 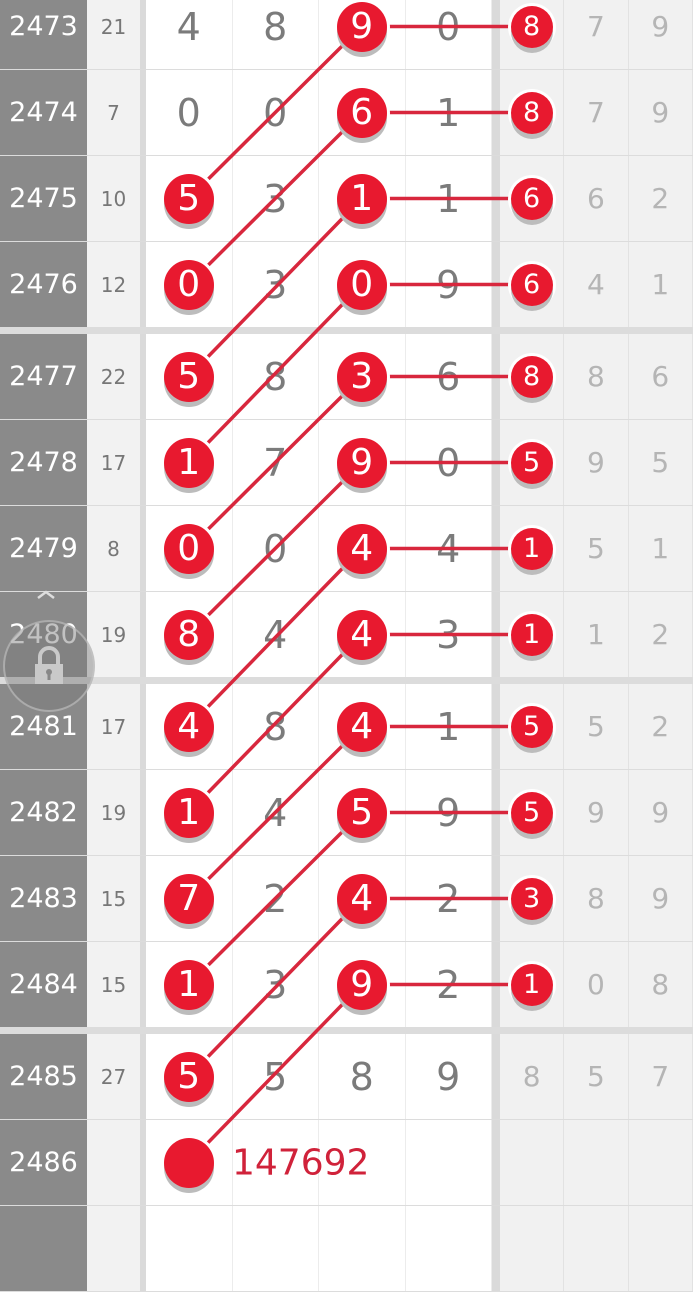 What do you see at coordinates (49, 666) in the screenshot?
I see `lock-button` at bounding box center [49, 666].